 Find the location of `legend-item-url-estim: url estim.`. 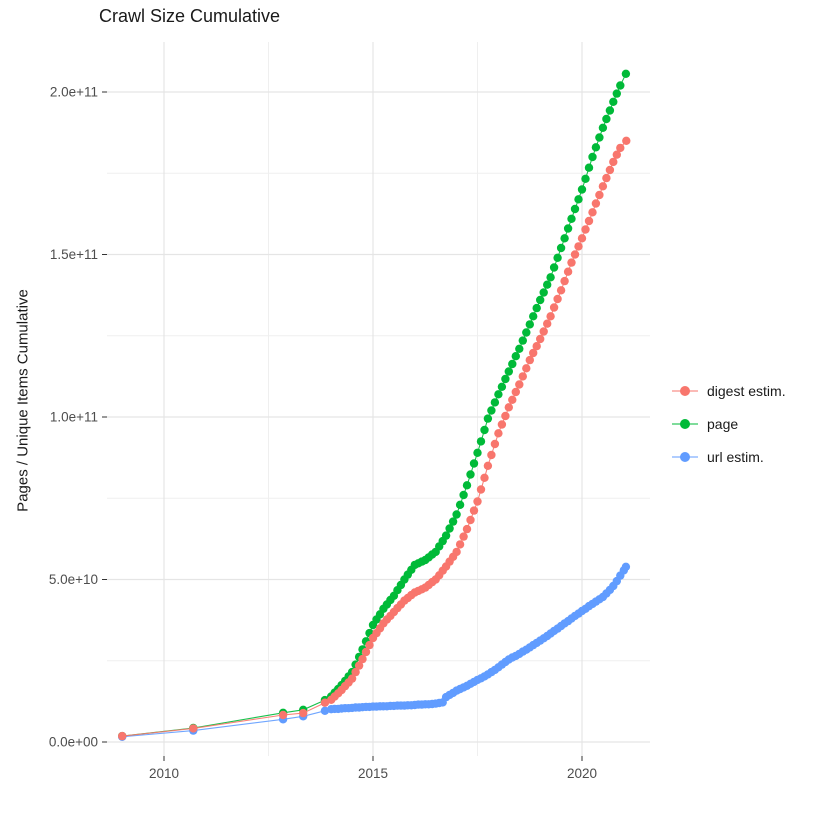

legend-item-url-estim: url estim. is located at coordinates (729, 457).